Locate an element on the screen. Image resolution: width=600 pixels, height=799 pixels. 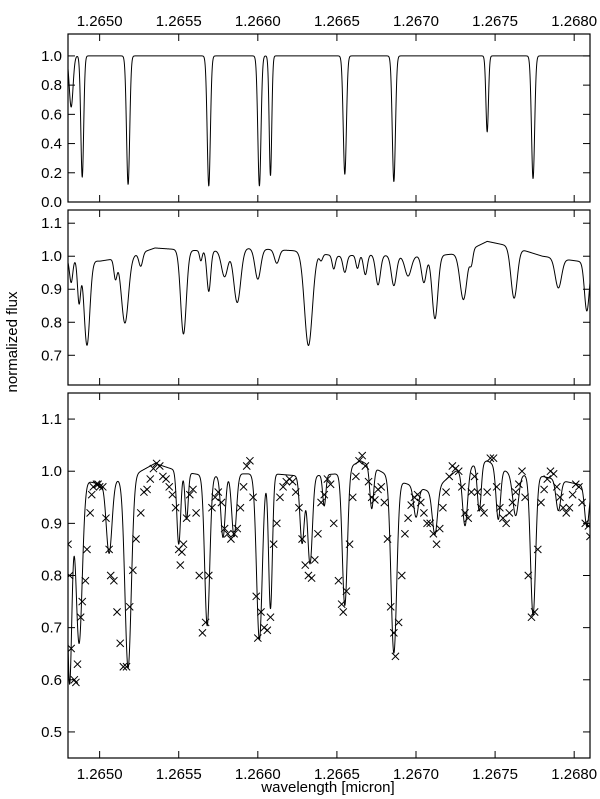
x-tick-label: 1.2665 is located at coordinates (337, 774).